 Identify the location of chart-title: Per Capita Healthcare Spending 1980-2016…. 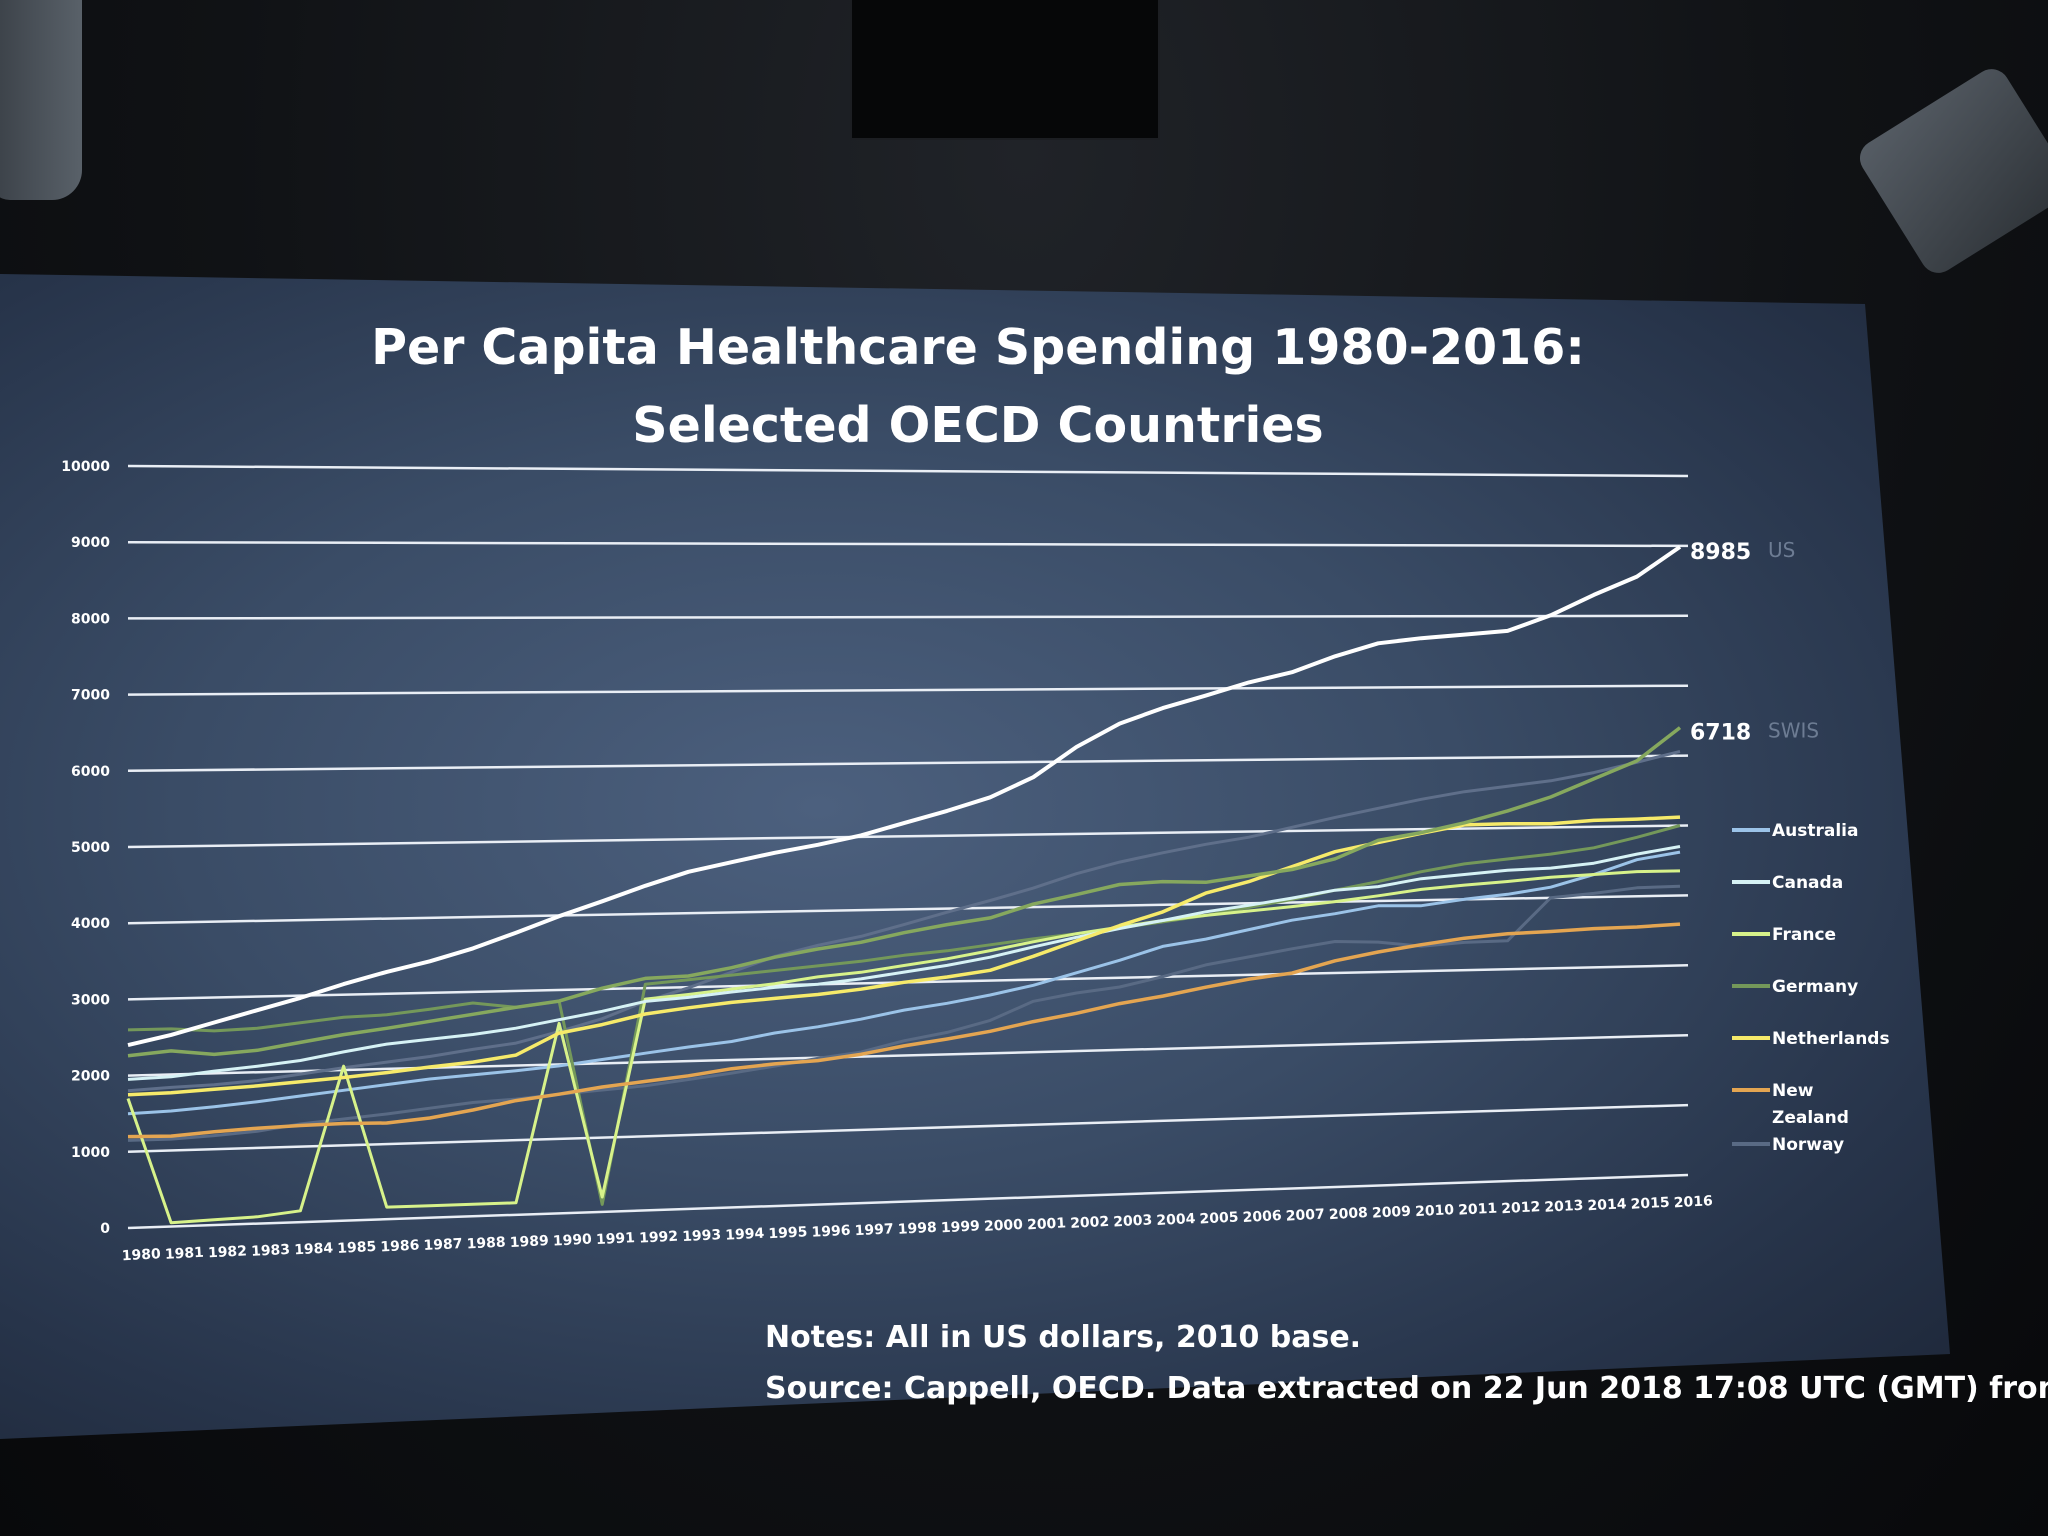
(978, 347).